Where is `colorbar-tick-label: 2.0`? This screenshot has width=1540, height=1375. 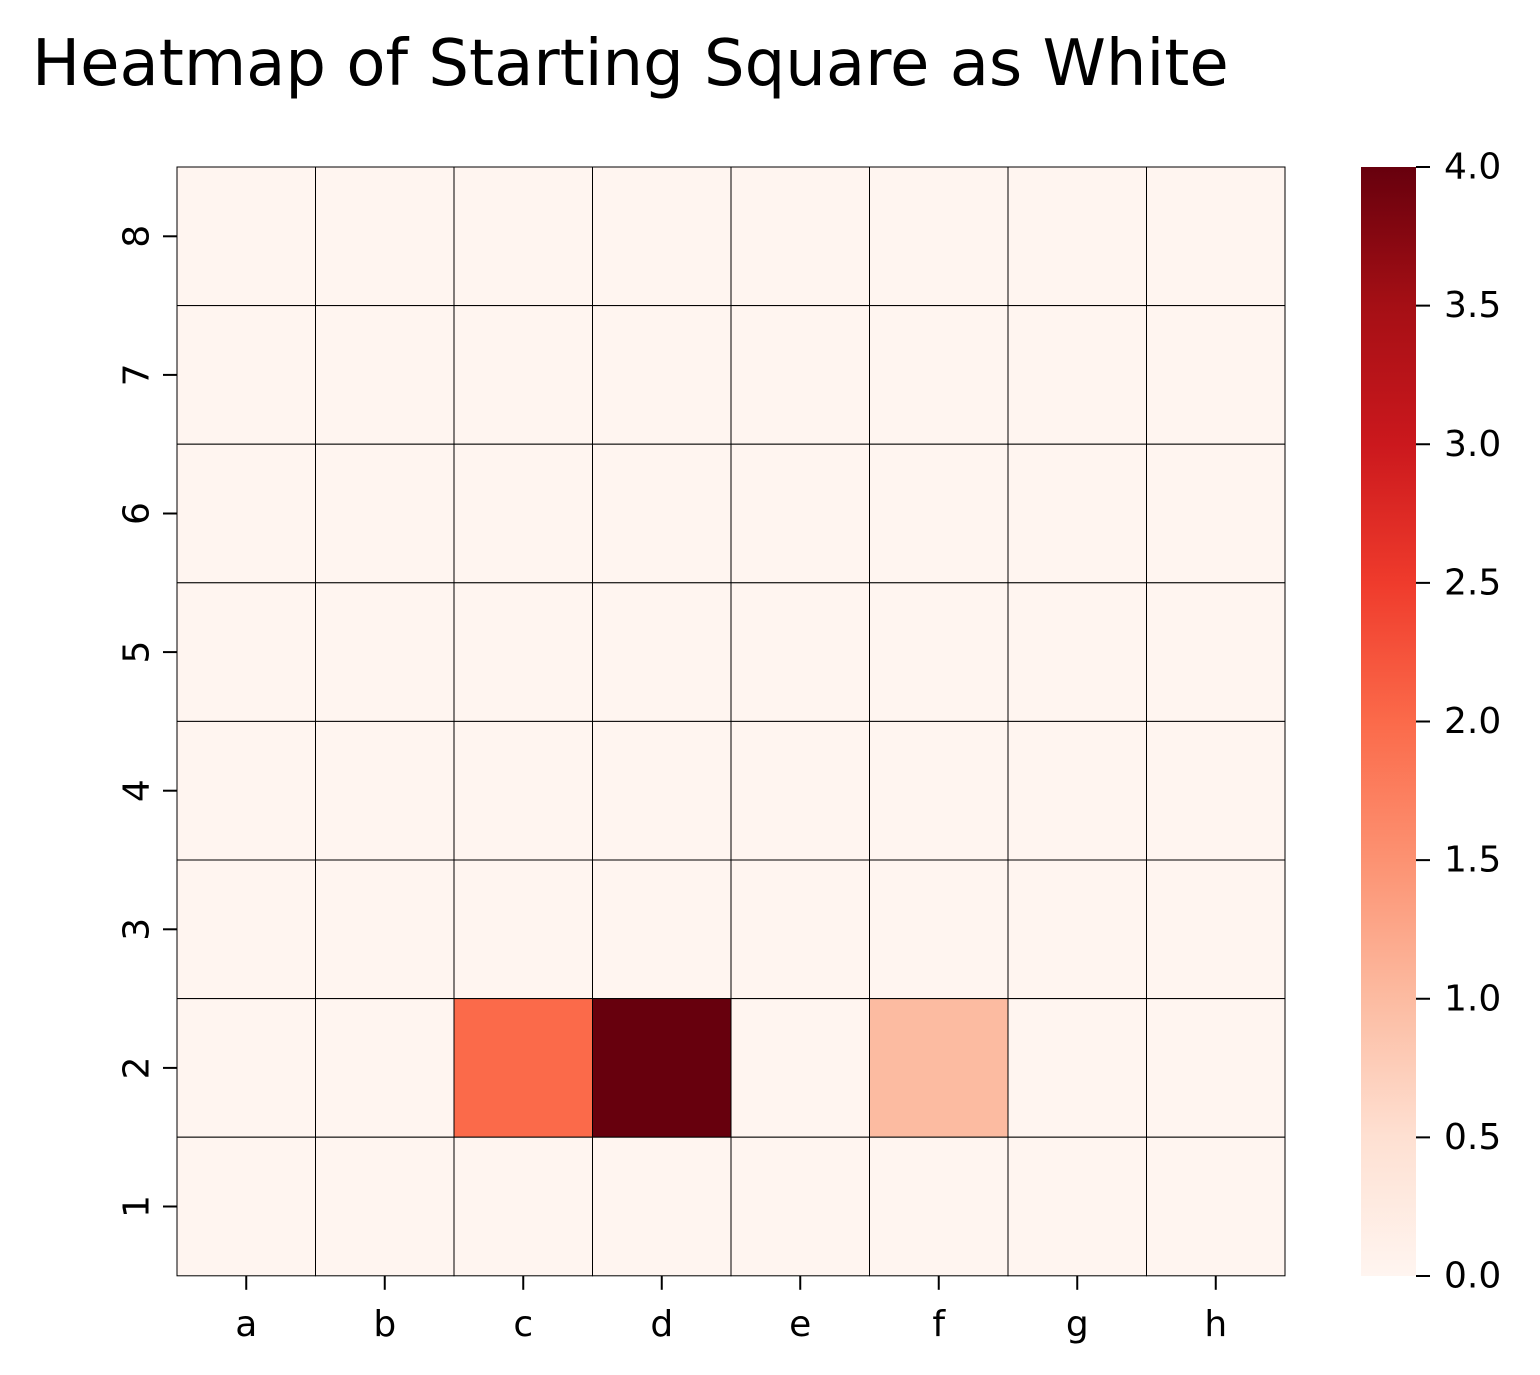
colorbar-tick-label: 2.0 is located at coordinates (1472, 721).